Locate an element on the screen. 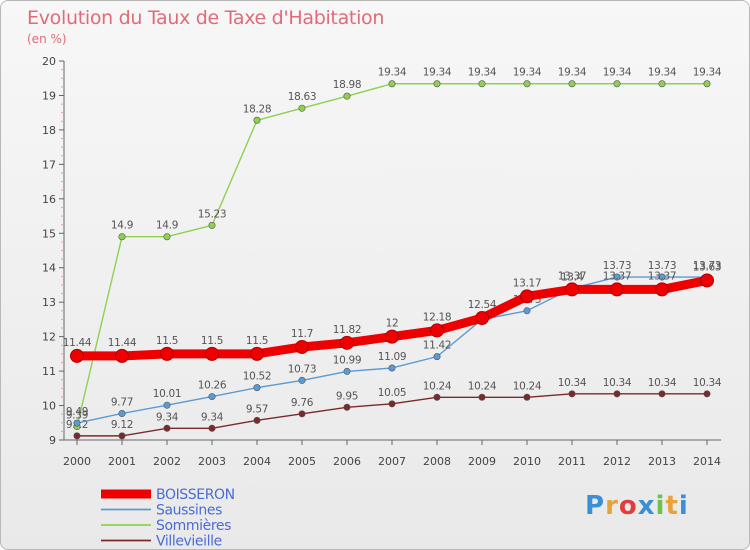 This screenshot has height=550, width=750. data-label-saussines: 10.99 is located at coordinates (347, 360).